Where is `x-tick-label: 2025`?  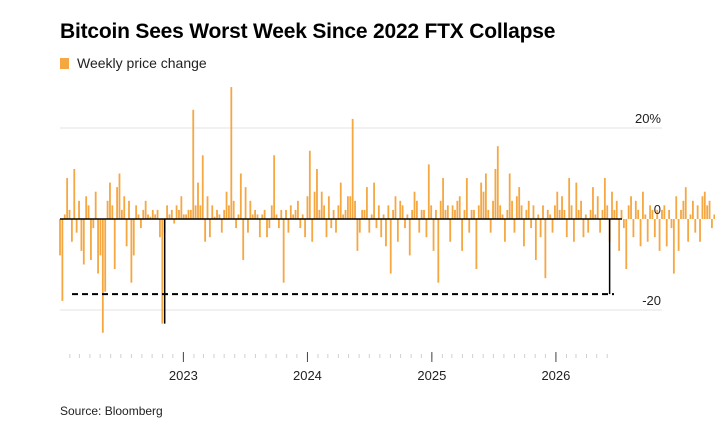 x-tick-label: 2025 is located at coordinates (431, 375).